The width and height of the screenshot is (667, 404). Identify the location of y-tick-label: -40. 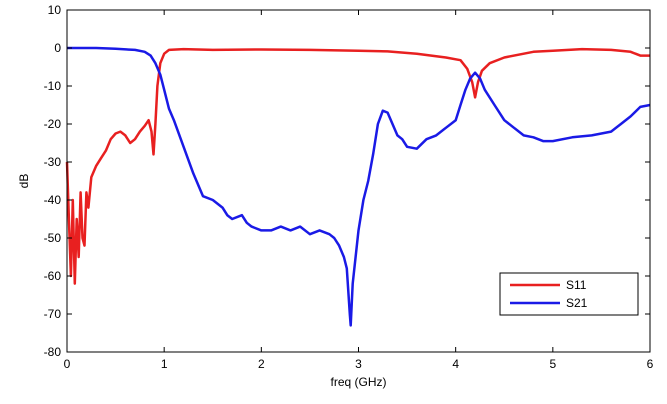
(53, 200).